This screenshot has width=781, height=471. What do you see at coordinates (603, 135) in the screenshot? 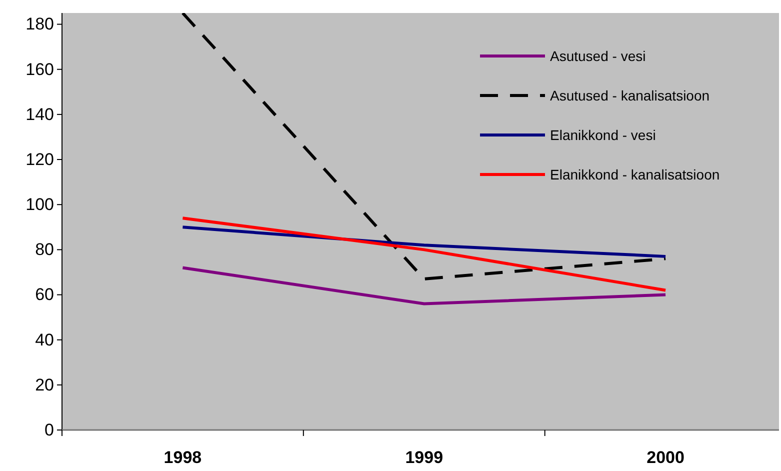
I see `legend-label: Elanikkond - vesi` at bounding box center [603, 135].